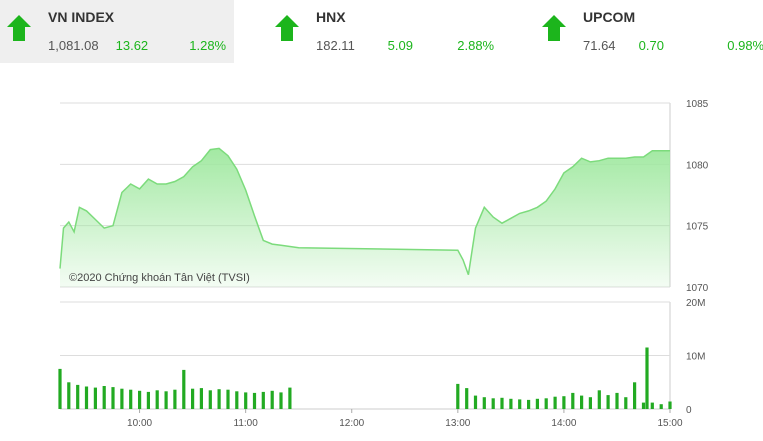  What do you see at coordinates (405, 419) in the screenshot?
I see `time-axis-ticks: 10:00 11:00 12:00 13:00 14:00 15:00` at bounding box center [405, 419].